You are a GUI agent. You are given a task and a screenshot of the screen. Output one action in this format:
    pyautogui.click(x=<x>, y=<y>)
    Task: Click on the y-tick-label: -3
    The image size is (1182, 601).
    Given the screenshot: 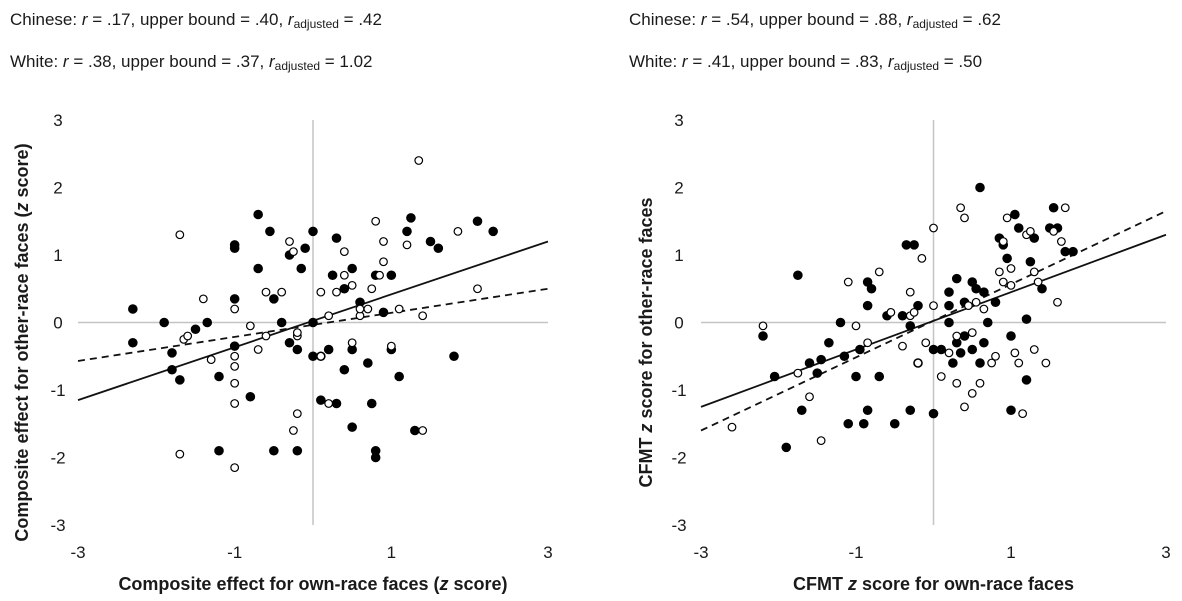 What is the action you would take?
    pyautogui.click(x=57, y=525)
    